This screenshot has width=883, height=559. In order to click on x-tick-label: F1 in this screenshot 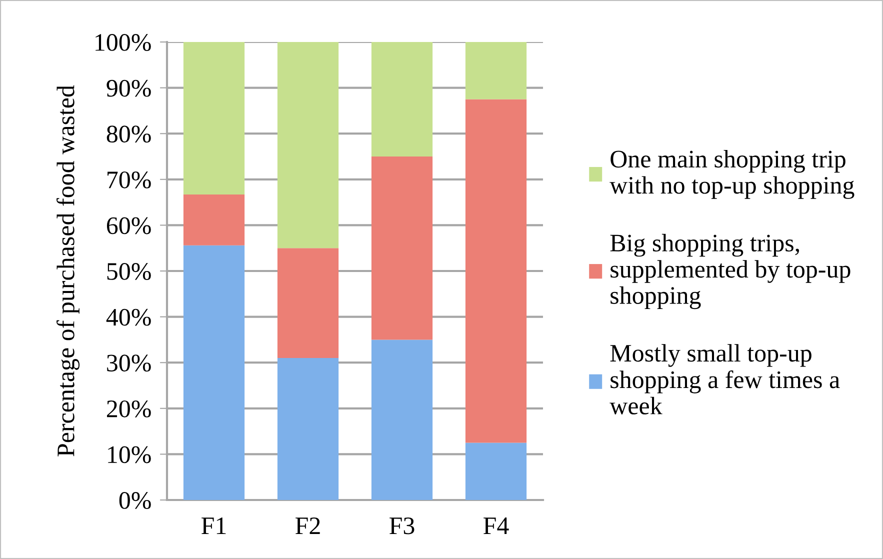, I will do `click(214, 526)`.